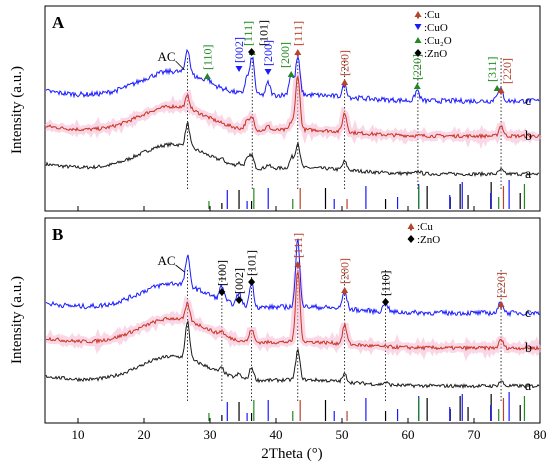  What do you see at coordinates (438, 41) in the screenshot?
I see `legend-item-cu2o: :Cu₂O` at bounding box center [438, 41].